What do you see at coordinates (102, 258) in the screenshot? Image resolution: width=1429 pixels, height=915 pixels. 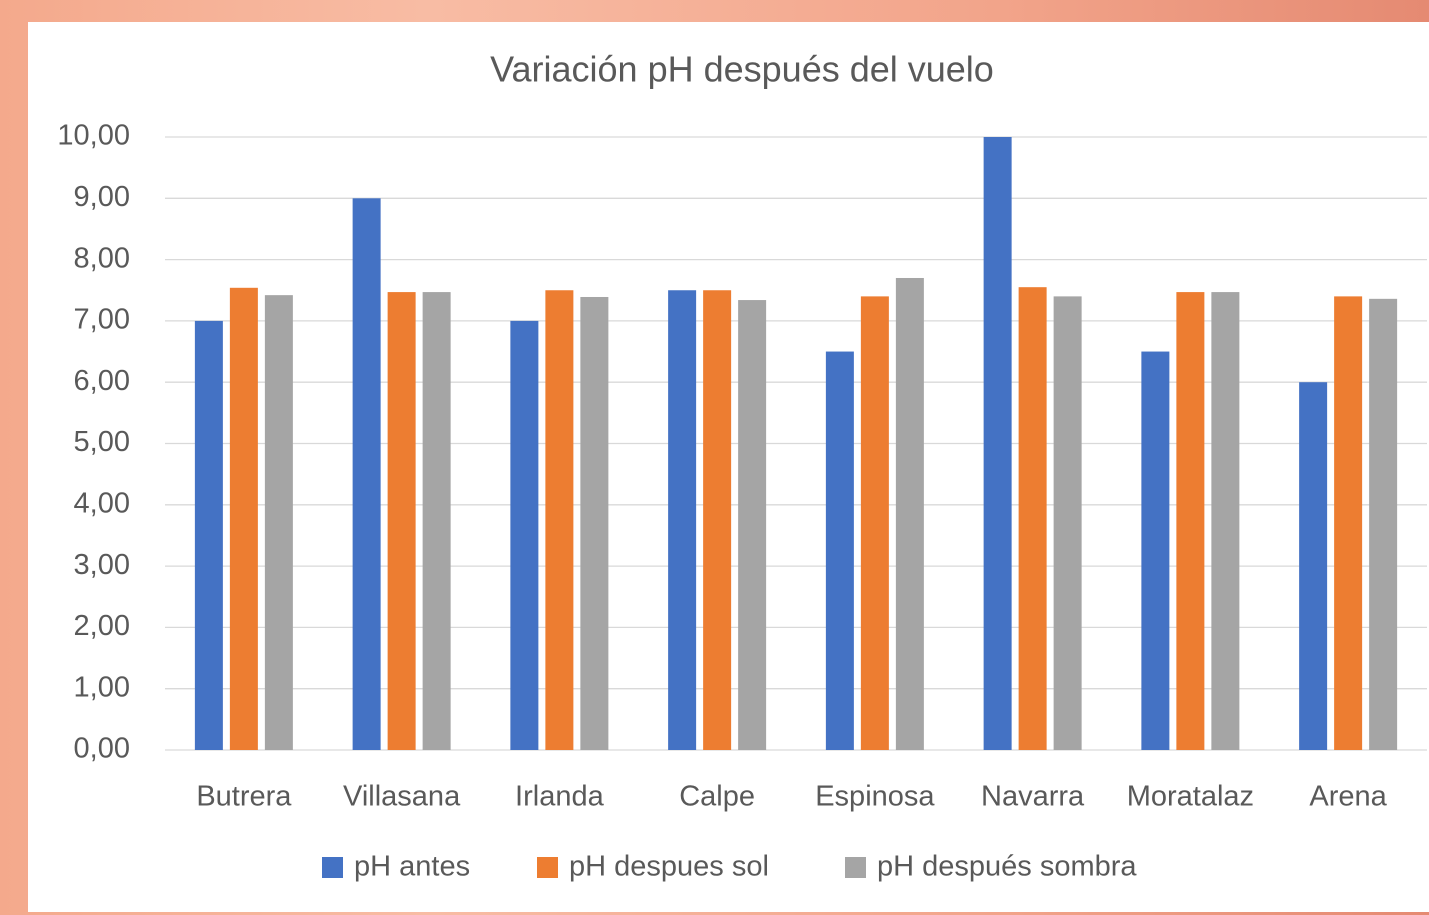 I see `y-tick-label: 8,00` at bounding box center [102, 258].